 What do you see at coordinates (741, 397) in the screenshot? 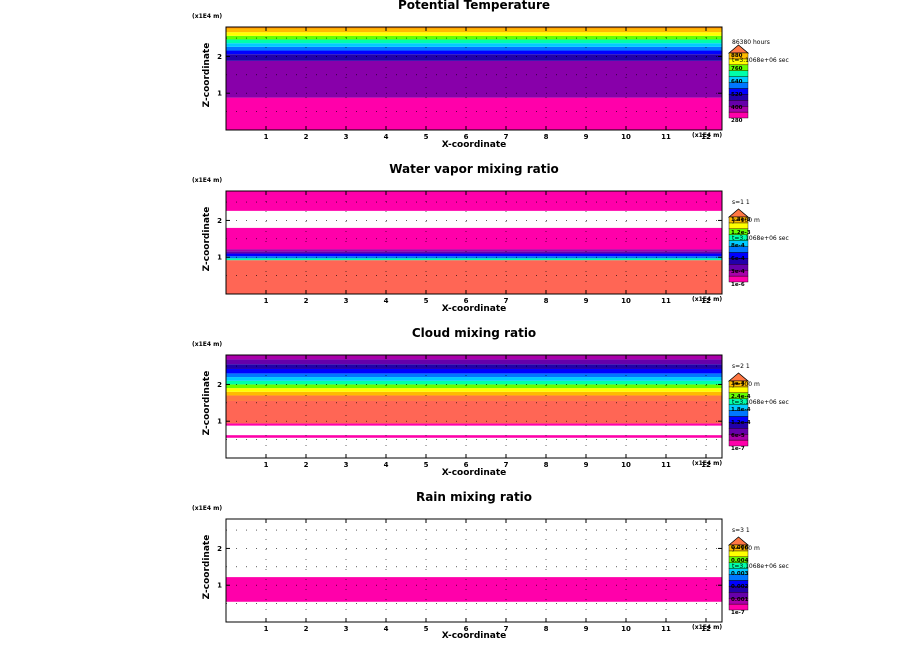
I see `colorbar-label: 2.4e-4` at bounding box center [741, 397].